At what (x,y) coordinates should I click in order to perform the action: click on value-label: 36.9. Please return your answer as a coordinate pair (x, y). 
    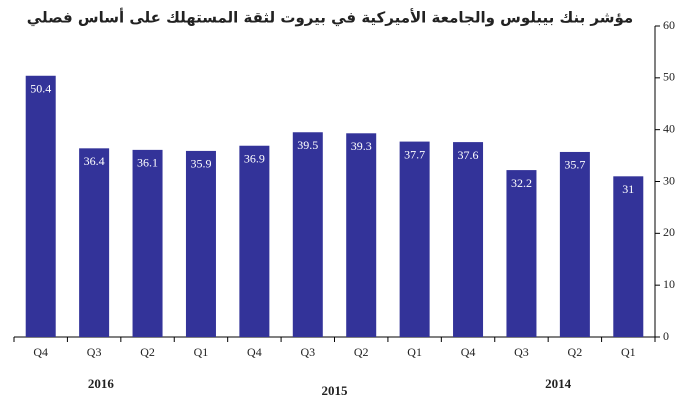
    Looking at the image, I should click on (254, 158).